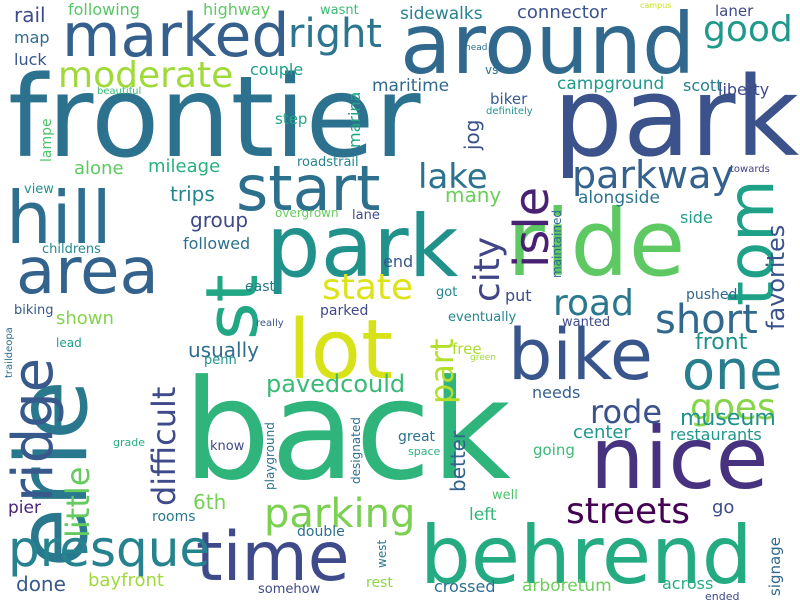  I want to click on word-little: little, so click(78, 502).